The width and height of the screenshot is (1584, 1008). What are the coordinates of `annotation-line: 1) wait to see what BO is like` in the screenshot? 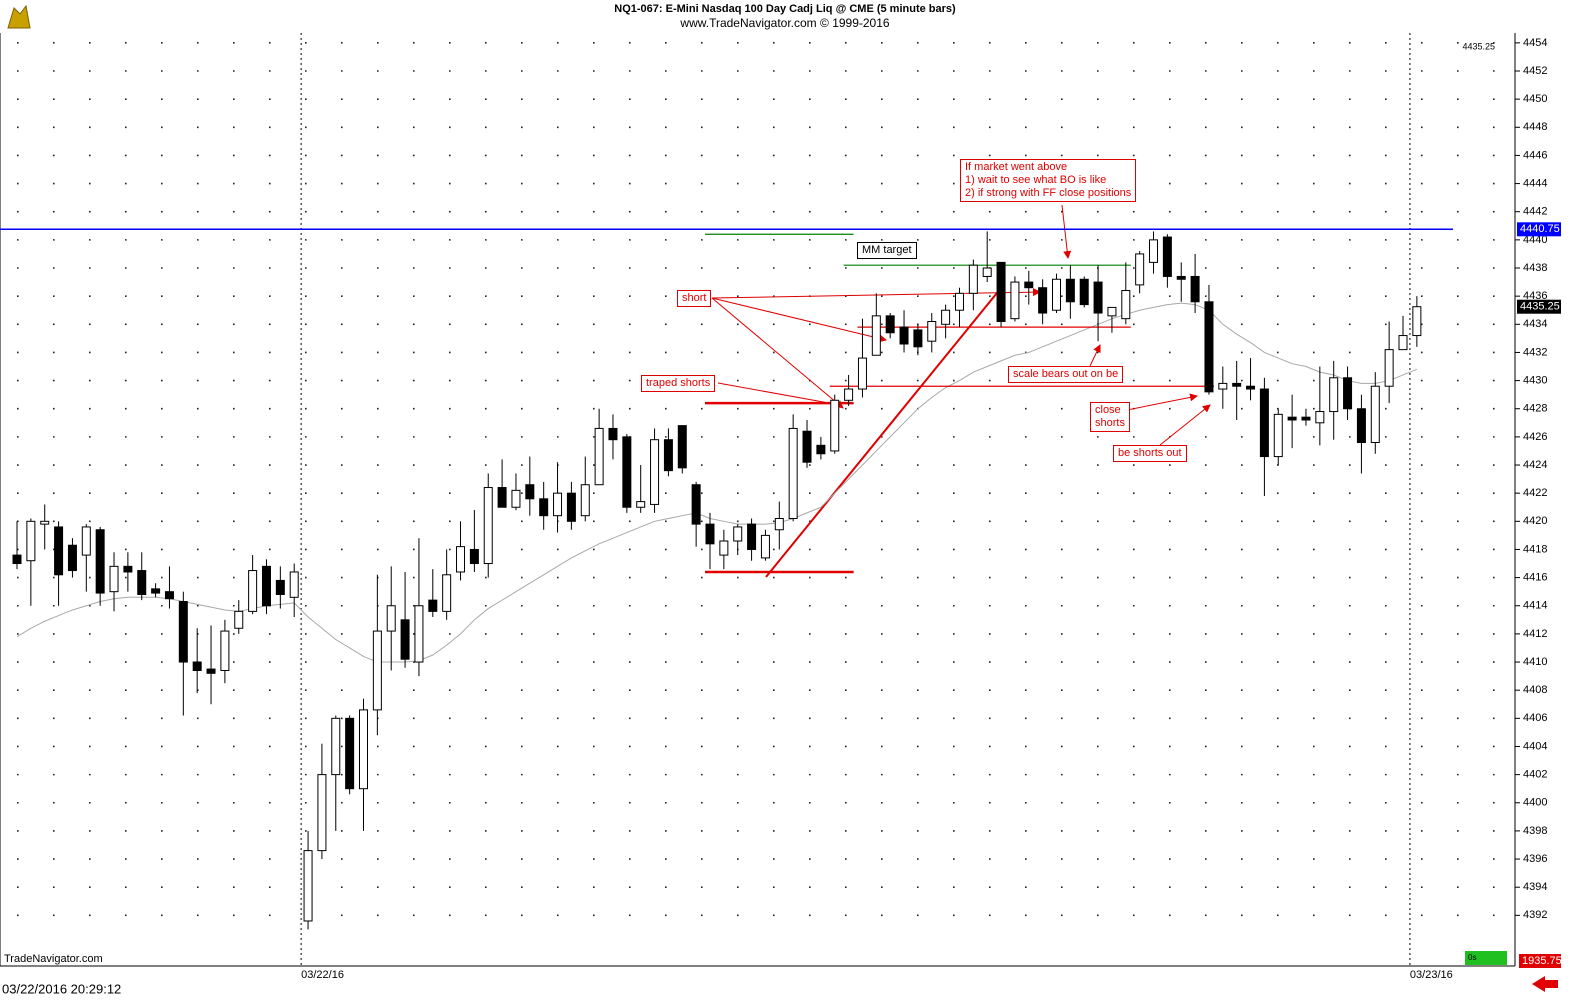 It's located at (1036, 180).